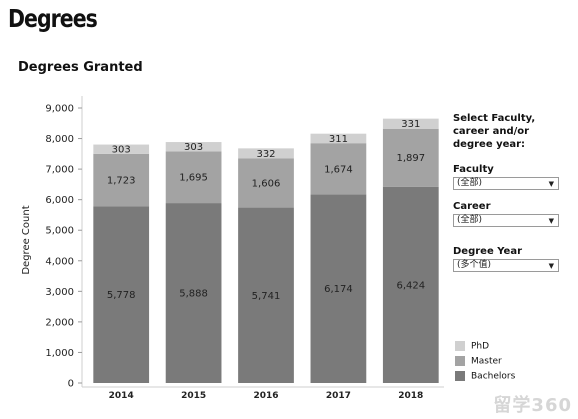 The height and width of the screenshot is (419, 578). I want to click on data-label-bachelors: 6,424, so click(410, 285).